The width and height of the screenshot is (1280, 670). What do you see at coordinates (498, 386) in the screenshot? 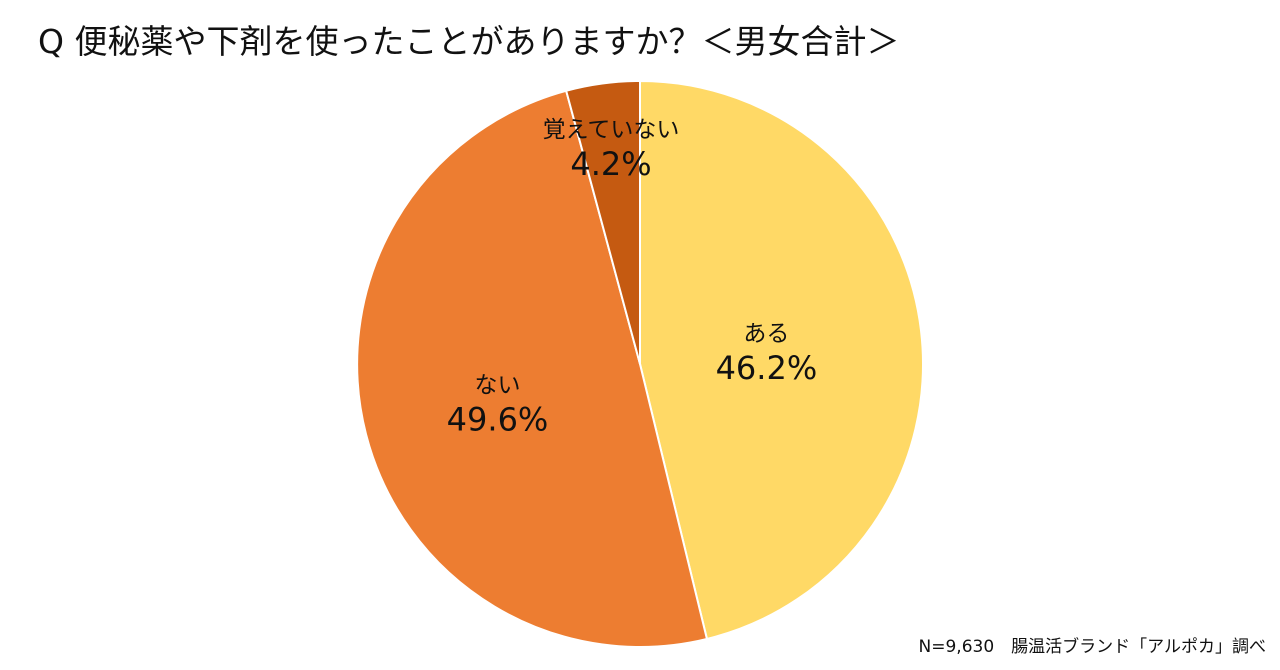
I see `slice-category-label: ない` at bounding box center [498, 386].